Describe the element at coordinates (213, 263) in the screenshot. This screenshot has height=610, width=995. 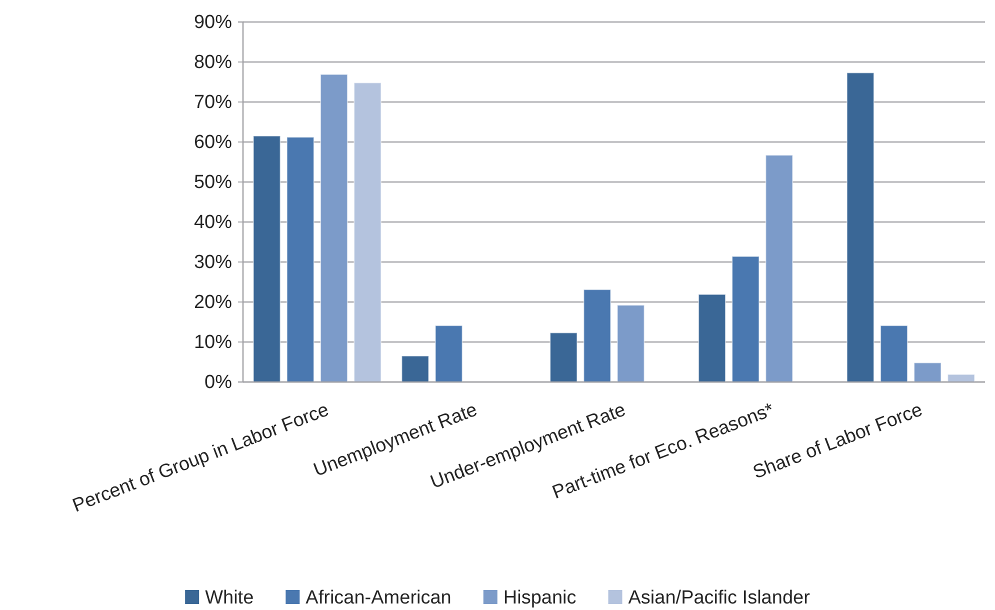
I see `y-tick-label: 30%` at that location.